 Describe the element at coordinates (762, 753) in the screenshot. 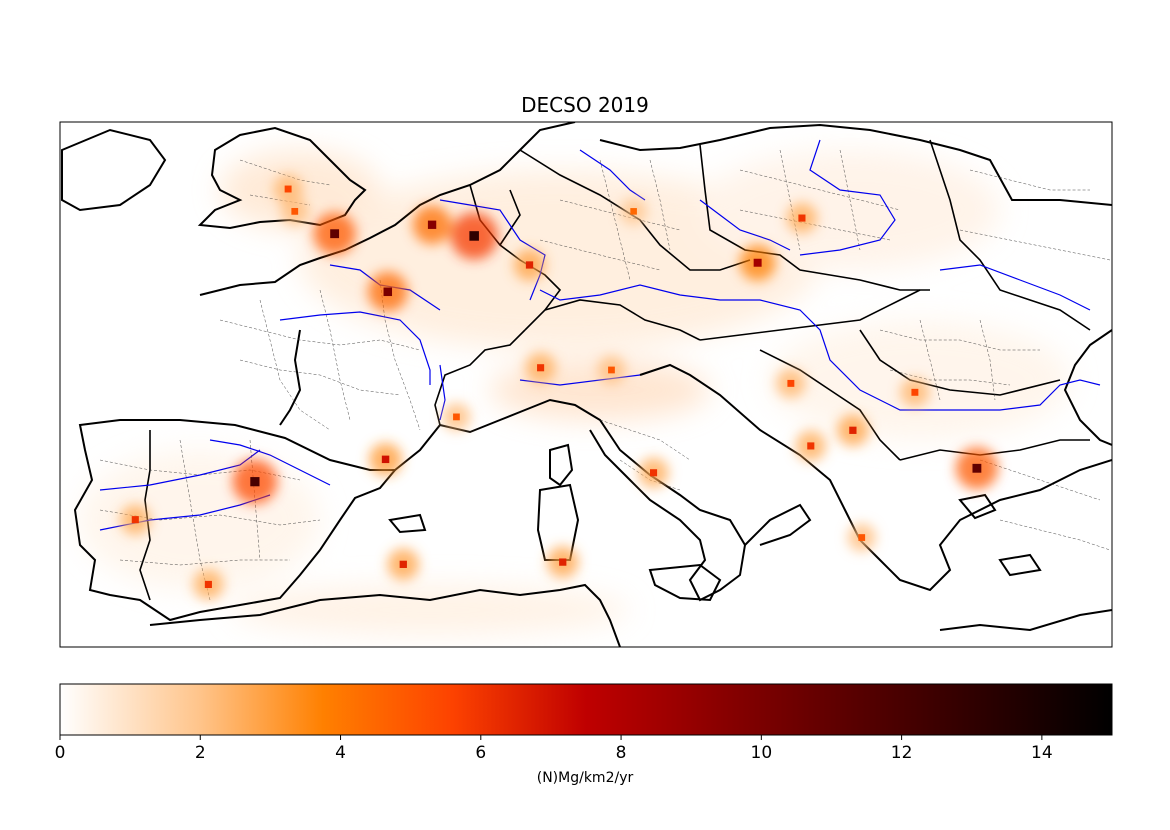

I see `colorbar-tick-label: 10` at that location.